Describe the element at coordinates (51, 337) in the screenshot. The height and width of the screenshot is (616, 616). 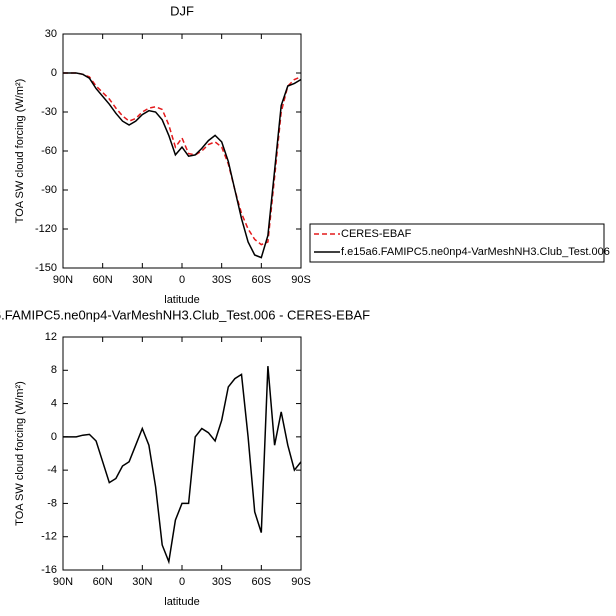
I see `y-tick-label: 12` at that location.